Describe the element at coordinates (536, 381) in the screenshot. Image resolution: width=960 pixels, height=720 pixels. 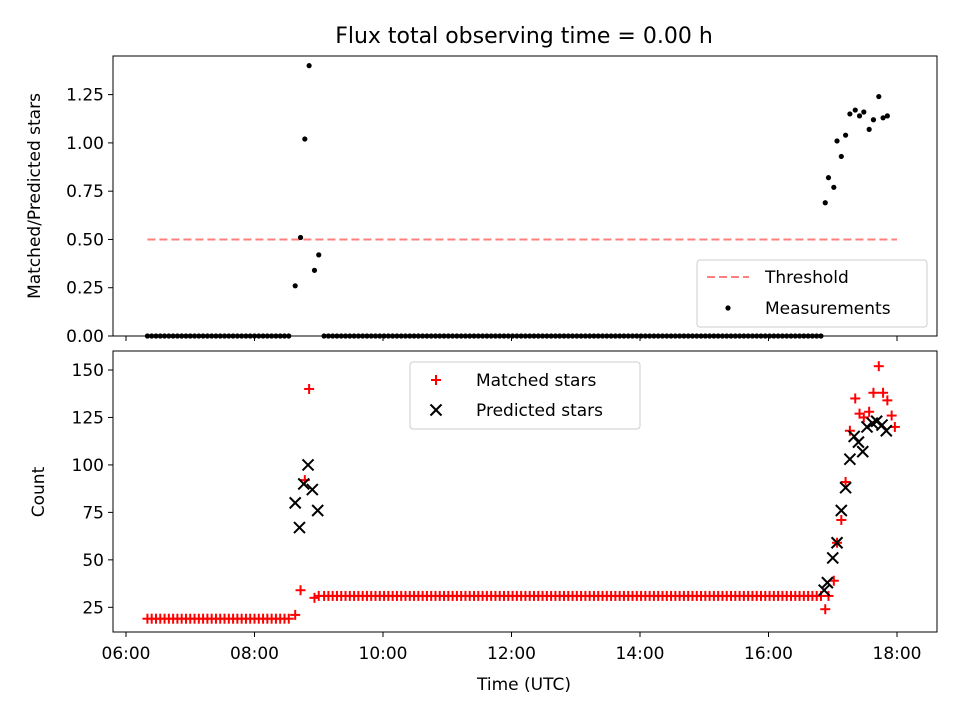
I see `matched-legend-label: Matched stars` at that location.